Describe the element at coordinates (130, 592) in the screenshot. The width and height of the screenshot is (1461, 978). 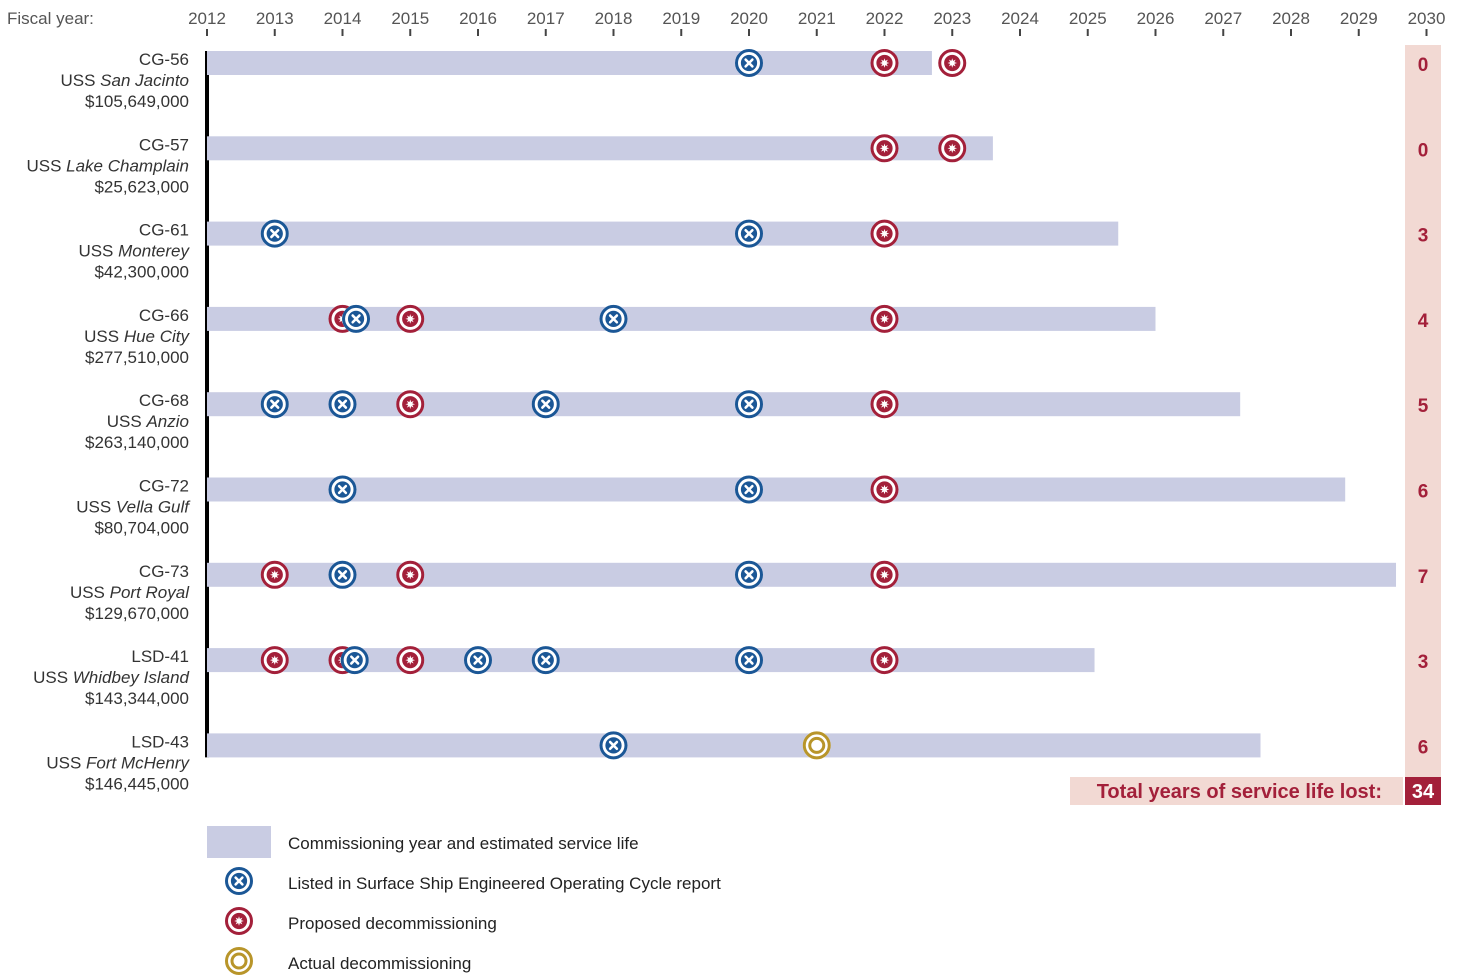
I see `ship-name: USS Port Royal` at that location.